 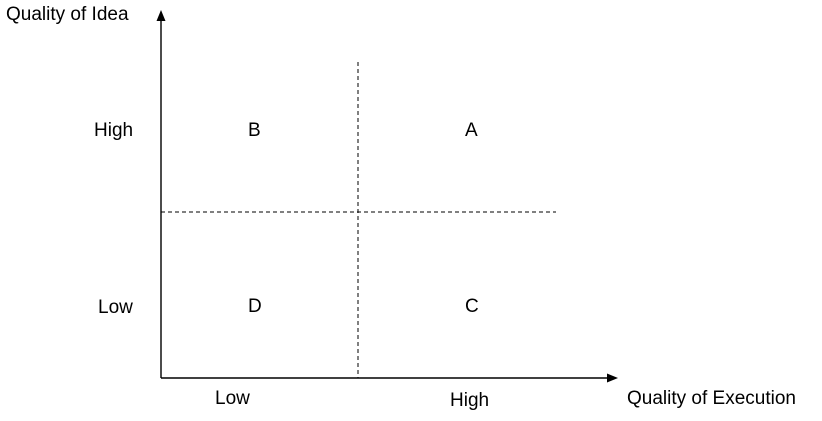 What do you see at coordinates (254, 130) in the screenshot?
I see `quadrant-label-top-left: B` at bounding box center [254, 130].